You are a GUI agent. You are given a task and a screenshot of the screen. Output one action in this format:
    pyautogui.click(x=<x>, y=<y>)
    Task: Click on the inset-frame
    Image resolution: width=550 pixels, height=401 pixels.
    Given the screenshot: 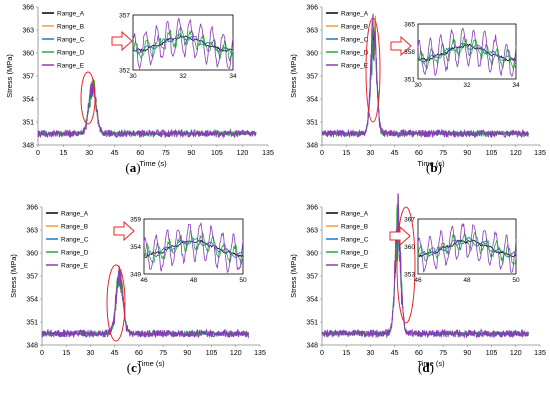 What is the action you would take?
    pyautogui.click(x=467, y=246)
    